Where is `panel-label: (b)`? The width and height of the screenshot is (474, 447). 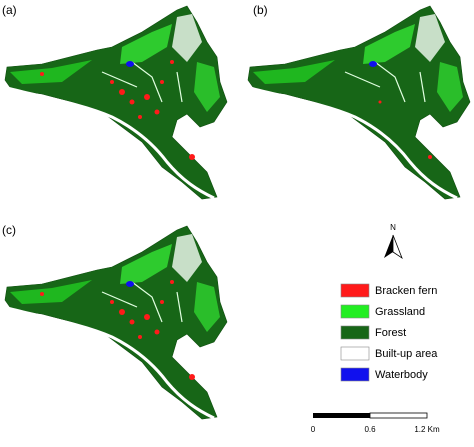
panel-label: (b) is located at coordinates (260, 10).